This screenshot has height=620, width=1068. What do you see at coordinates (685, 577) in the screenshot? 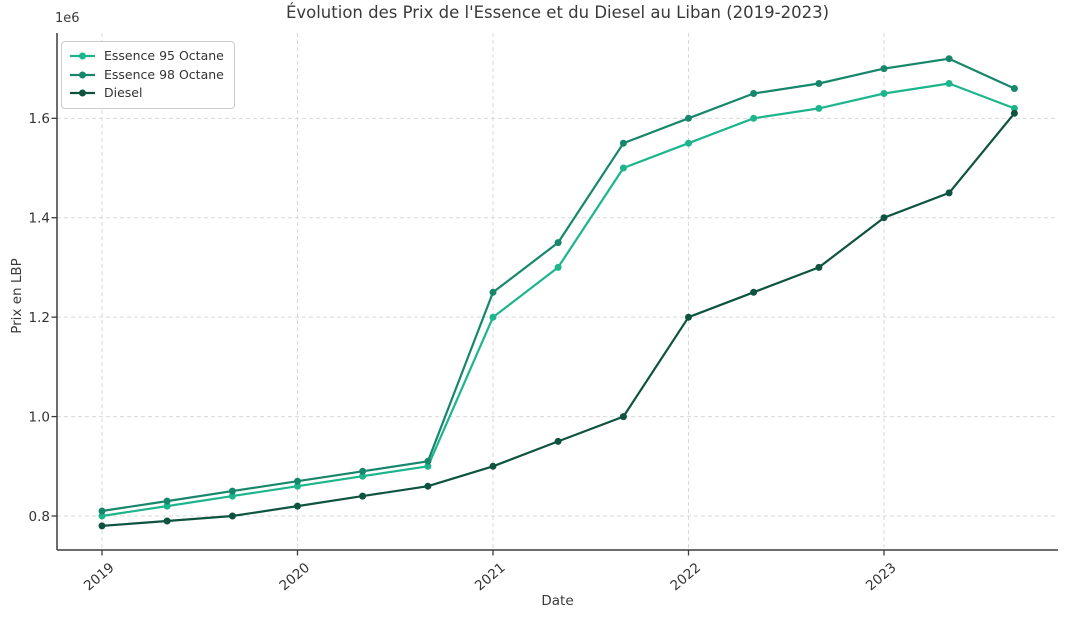
I see `x-tick-label: 2022` at bounding box center [685, 577].